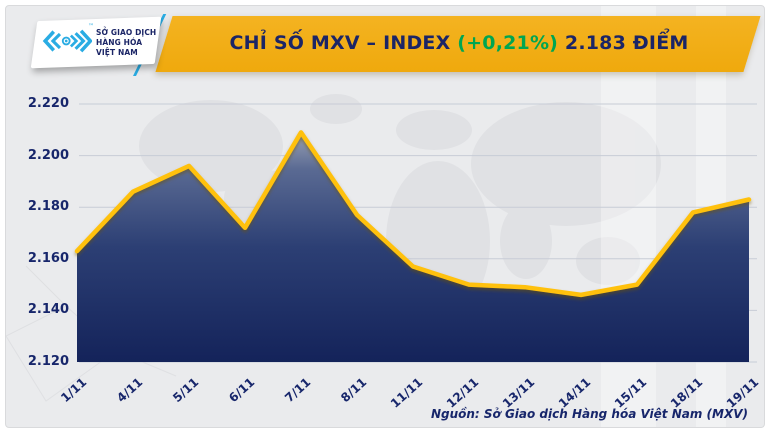 The width and height of the screenshot is (770, 433). I want to click on logo: ™ SỞ GIAO DỊCH HÀNG HÓA VIỆT NAM, so click(99, 42).